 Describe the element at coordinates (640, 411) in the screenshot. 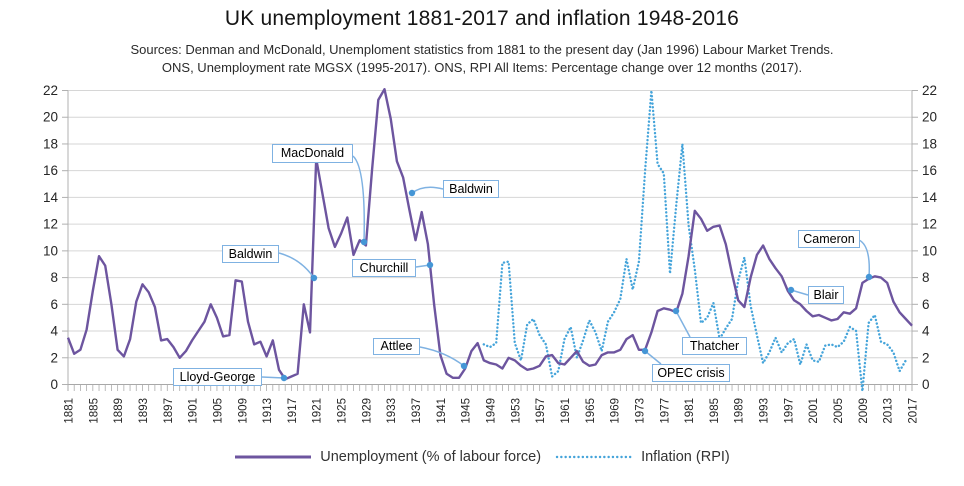

I see `x-axis-label: 1973` at that location.